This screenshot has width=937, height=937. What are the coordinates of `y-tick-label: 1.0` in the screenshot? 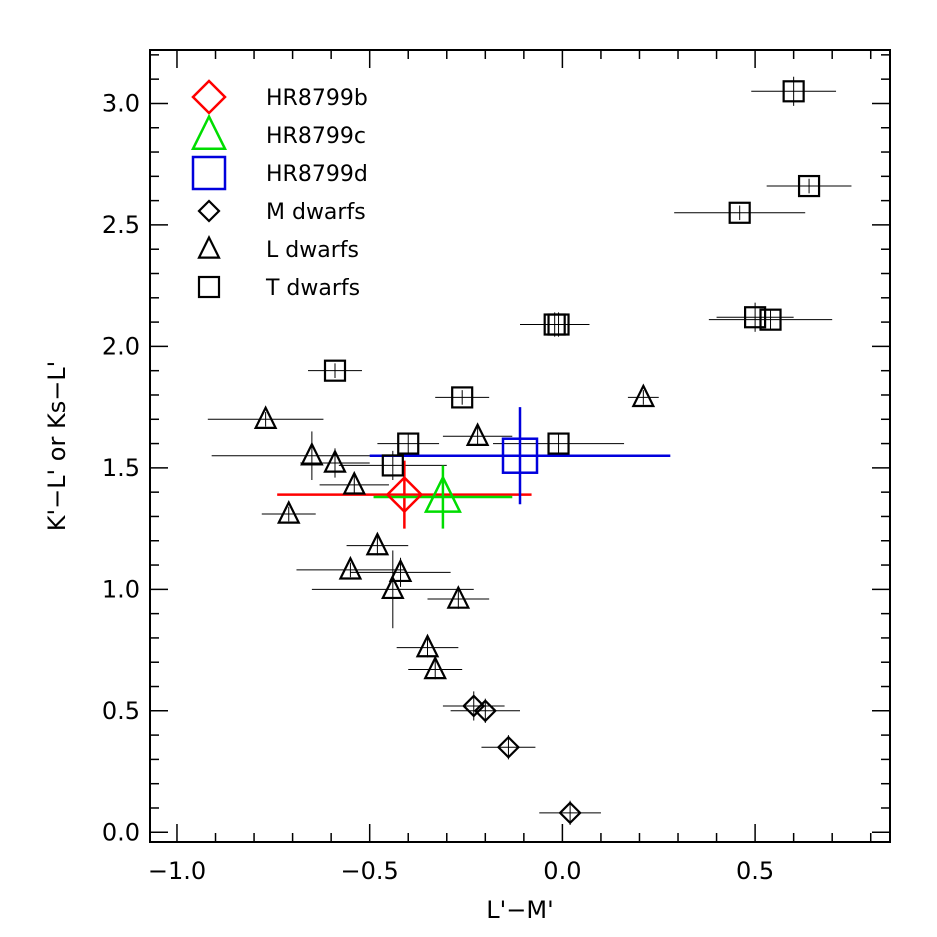 It's located at (121, 589).